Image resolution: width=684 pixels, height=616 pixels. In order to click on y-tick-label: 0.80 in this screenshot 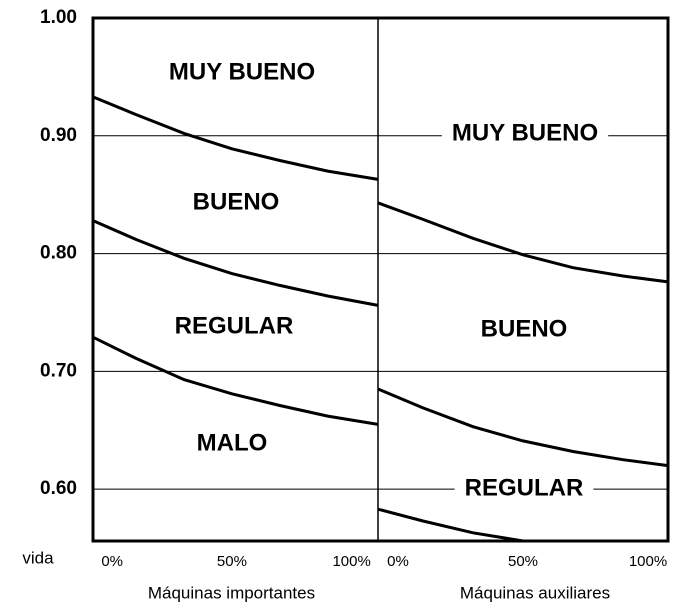, I will do `click(58, 253)`.